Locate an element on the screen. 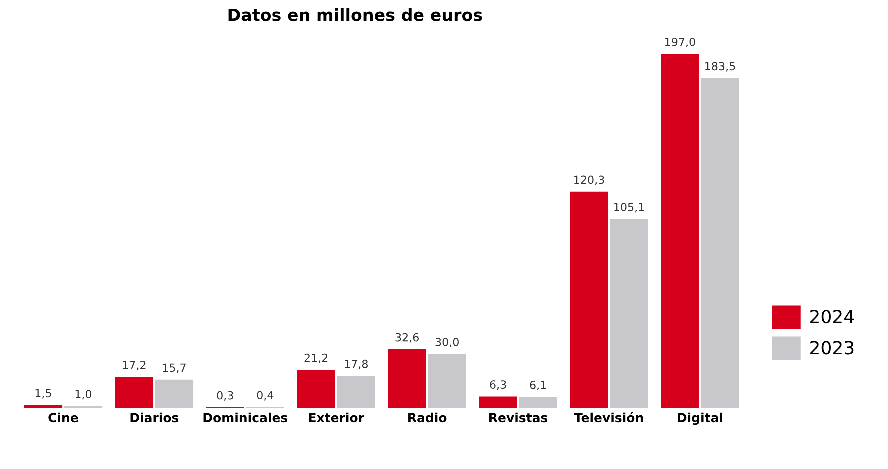 The height and width of the screenshot is (469, 888). data-label: 120,3 is located at coordinates (589, 181).